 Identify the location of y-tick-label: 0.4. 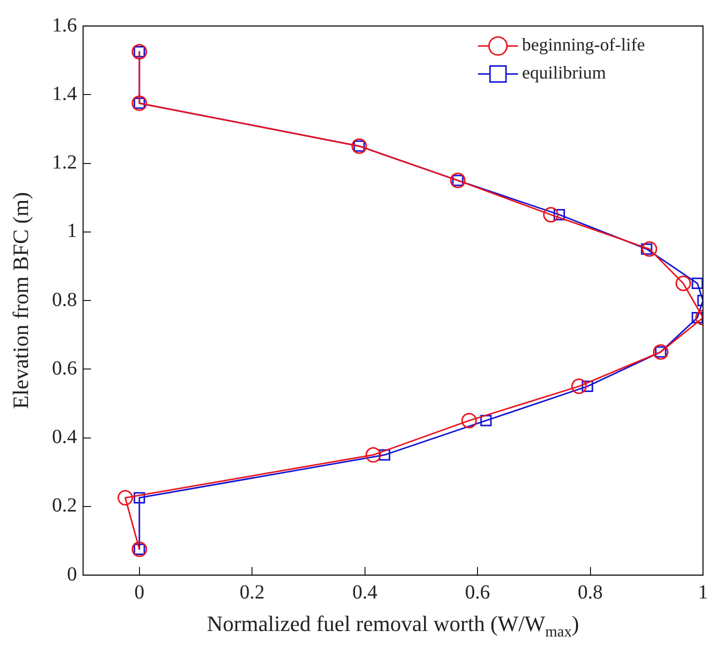
(64, 437).